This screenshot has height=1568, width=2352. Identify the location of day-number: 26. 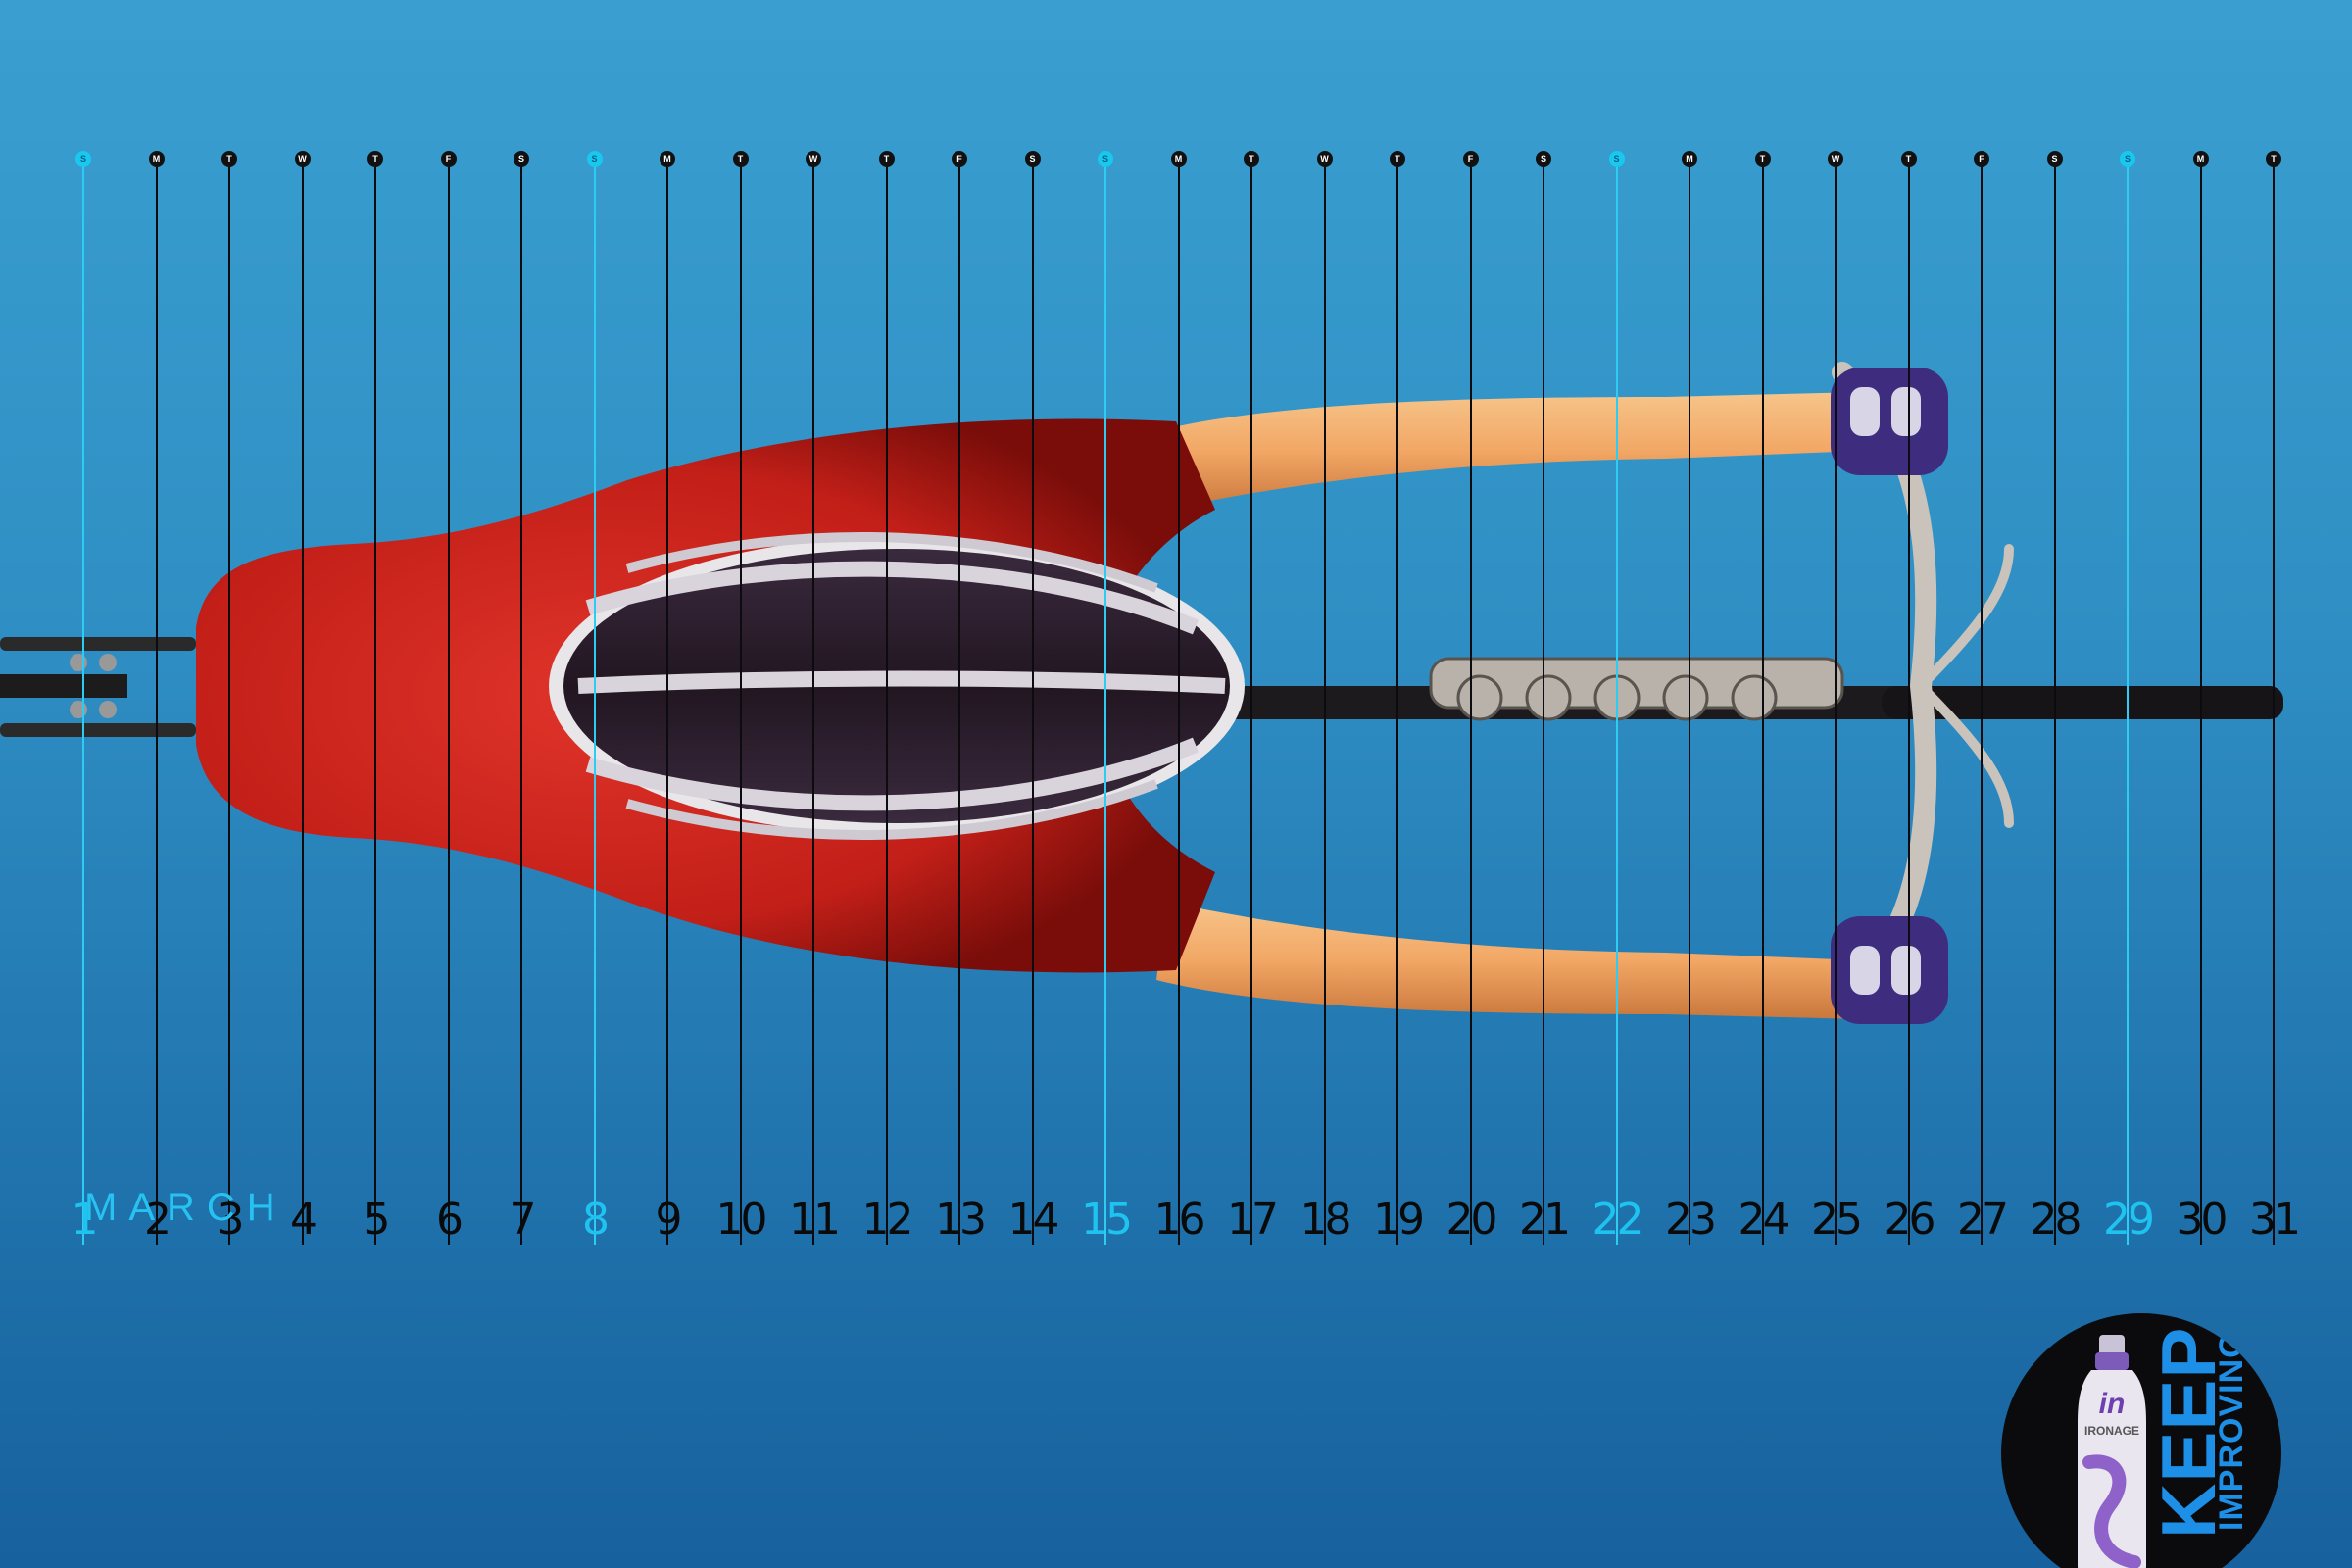
(1910, 1220).